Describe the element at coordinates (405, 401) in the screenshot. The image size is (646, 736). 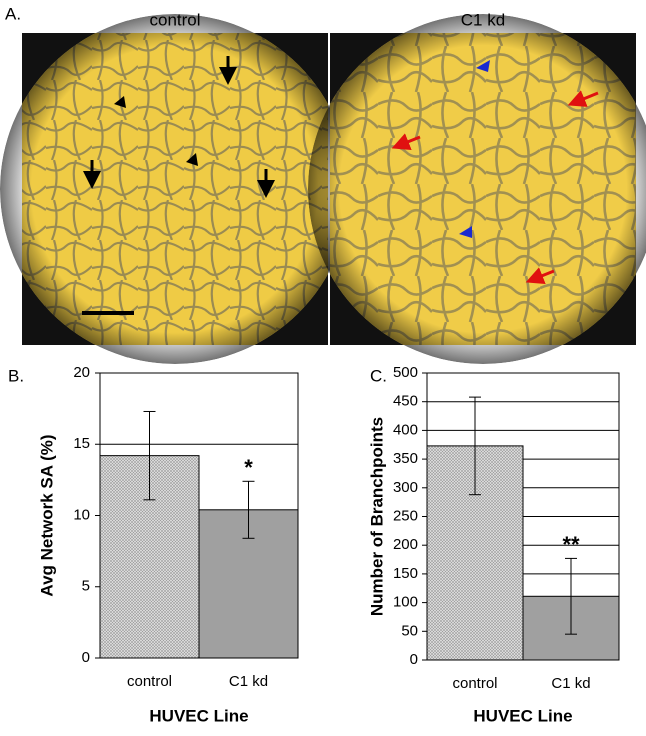
I see `y-tick-label: 450` at that location.